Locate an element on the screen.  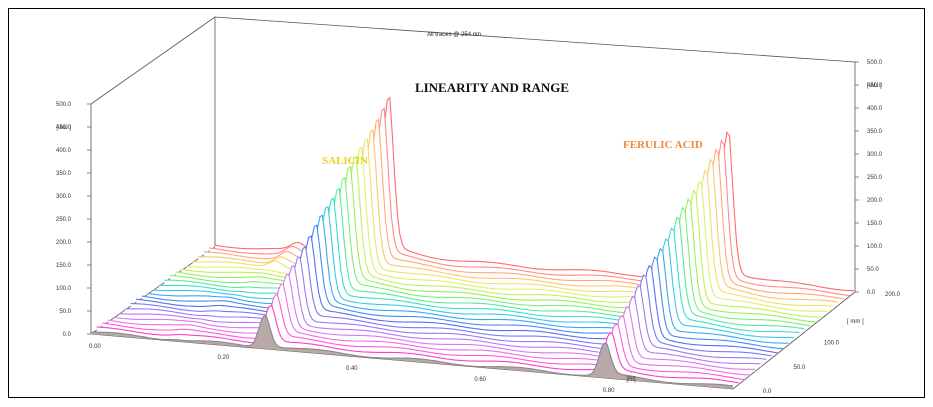
salicin-label: SALICIN is located at coordinates (345, 161).